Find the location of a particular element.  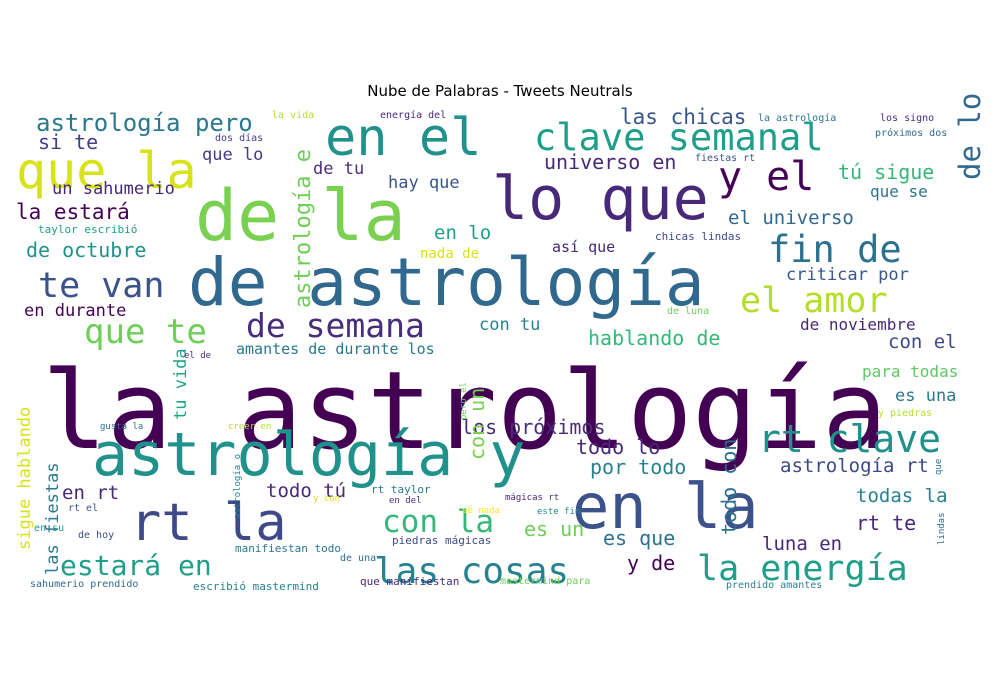

word-chicas-lindas: chicas lindas is located at coordinates (698, 236).